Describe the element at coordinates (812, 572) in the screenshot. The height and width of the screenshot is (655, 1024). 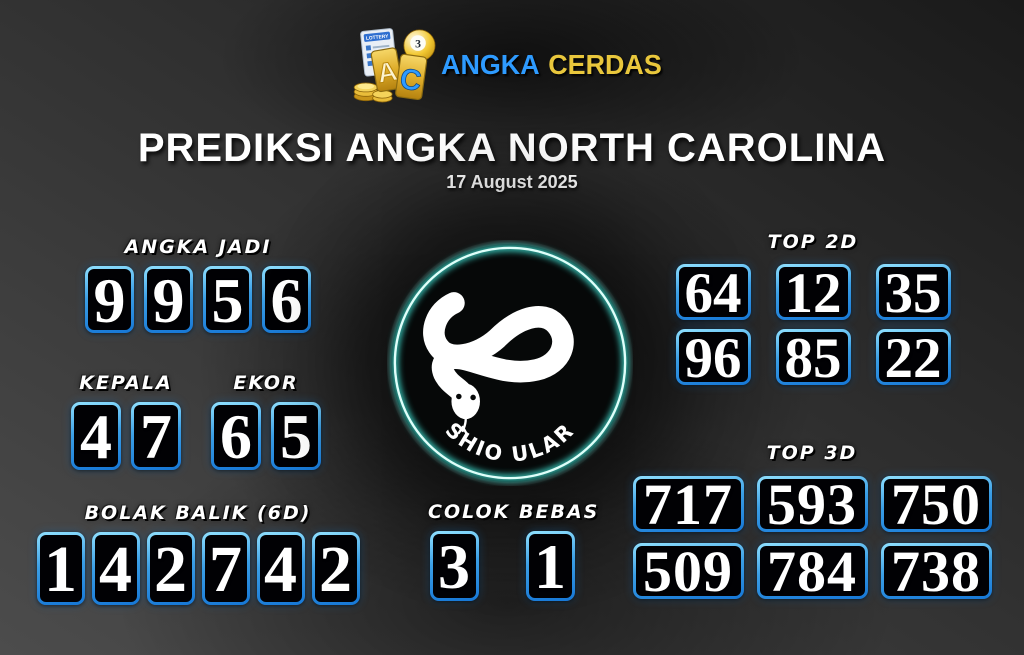
I see `number-box: 784` at that location.